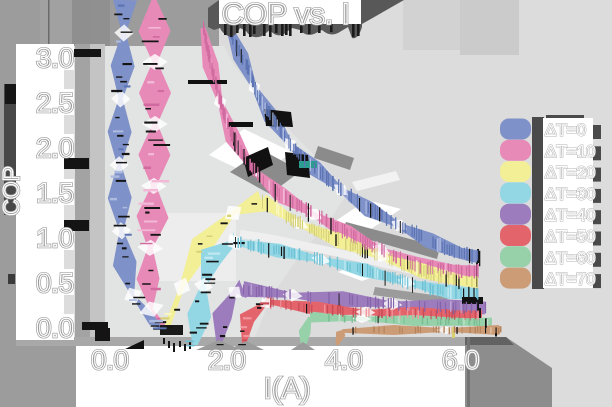 This screenshot has height=407, width=612. What do you see at coordinates (570, 279) in the screenshot?
I see `svg-text: ΔT=70` at bounding box center [570, 279].